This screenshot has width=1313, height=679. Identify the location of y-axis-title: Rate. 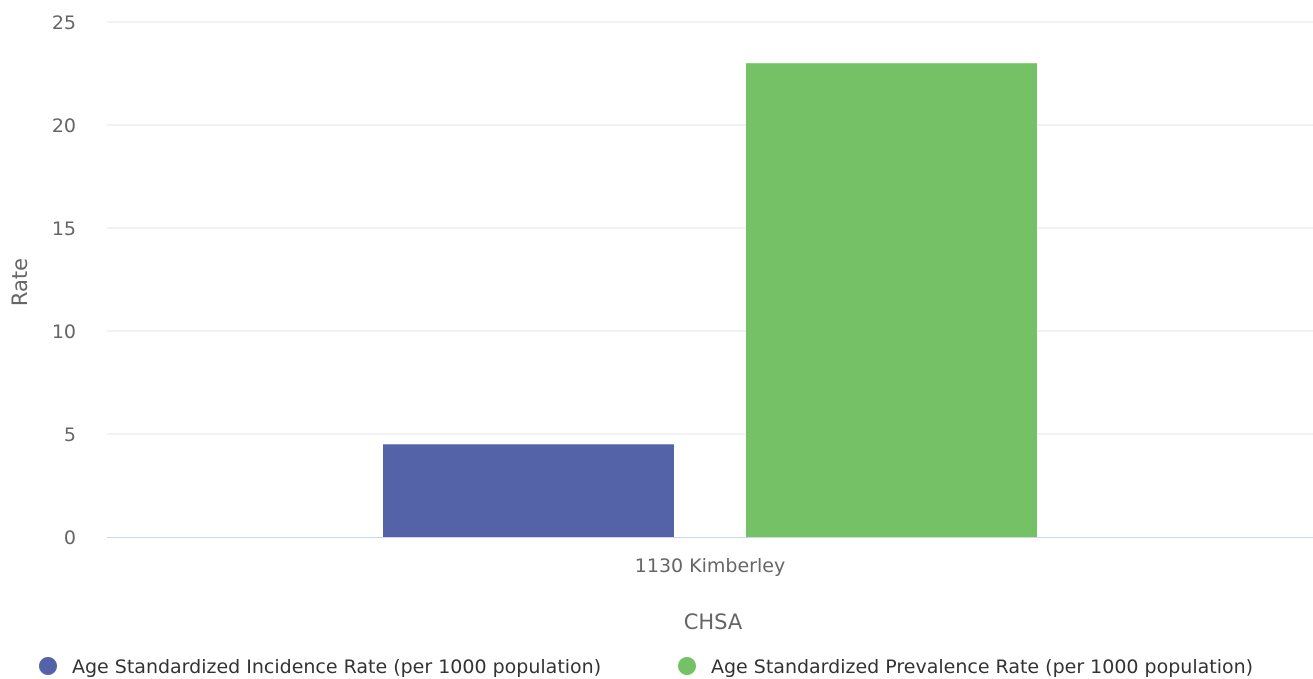
(20, 282).